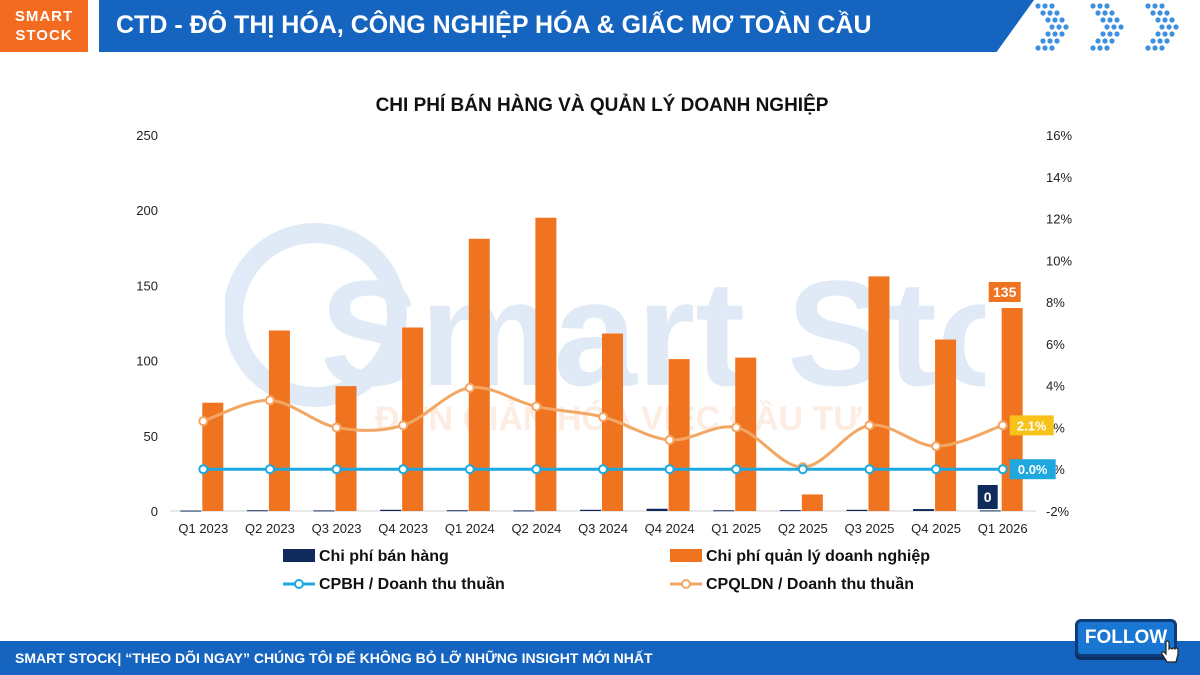 The height and width of the screenshot is (675, 1200). I want to click on x-tick-label: Q3 2023, so click(337, 528).